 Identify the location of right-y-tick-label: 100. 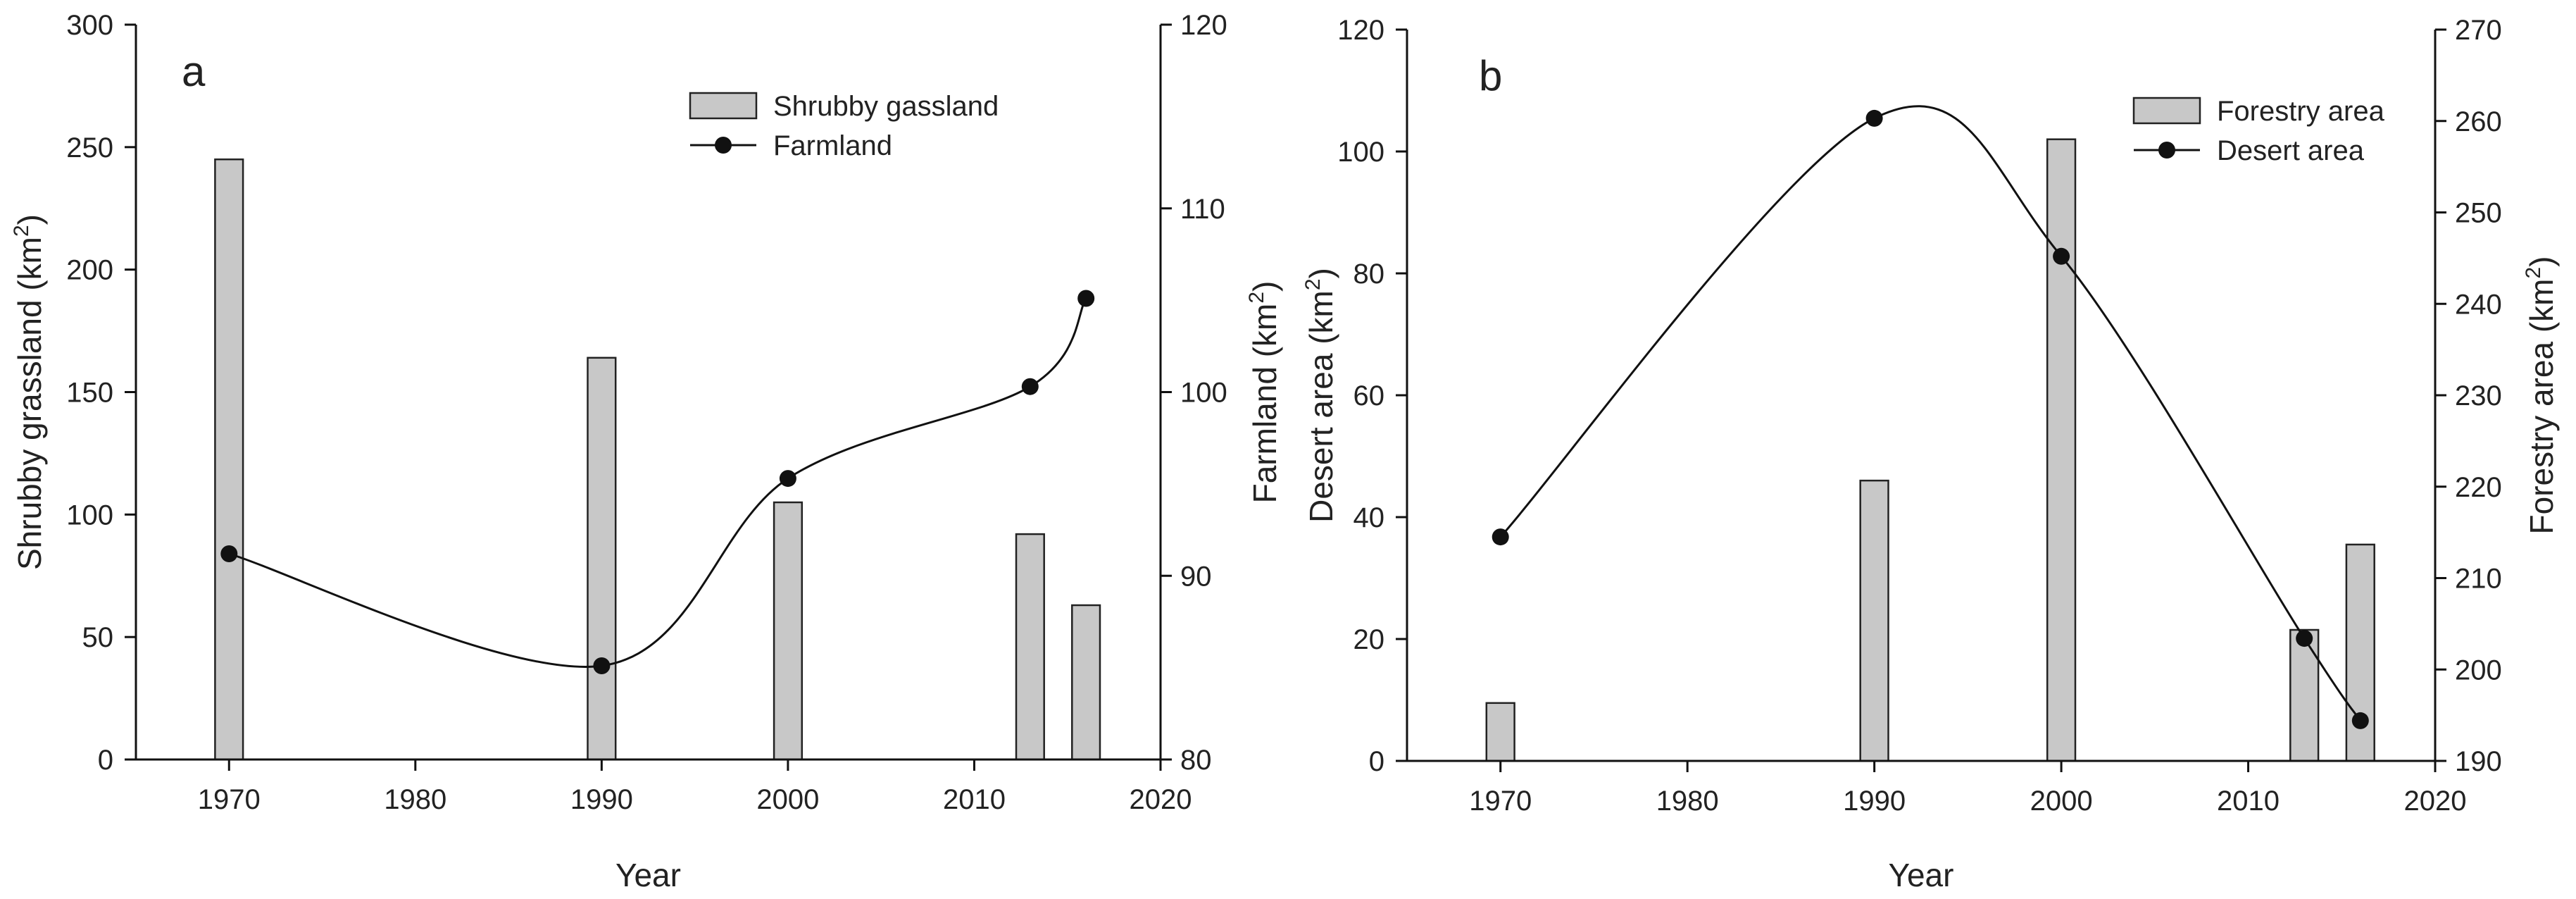
(1203, 393).